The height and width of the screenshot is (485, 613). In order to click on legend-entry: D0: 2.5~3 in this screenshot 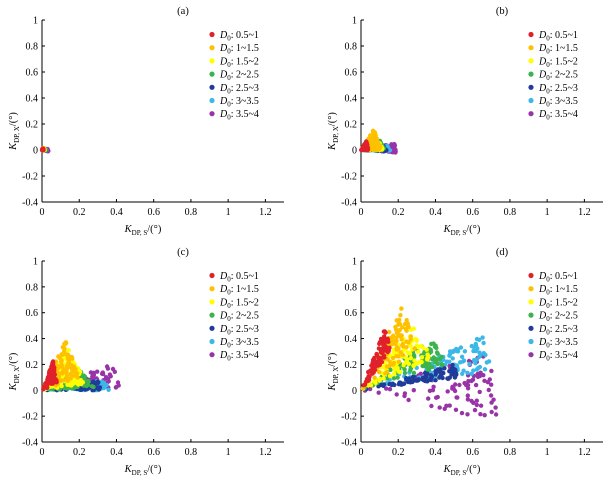, I will do `click(558, 330)`.